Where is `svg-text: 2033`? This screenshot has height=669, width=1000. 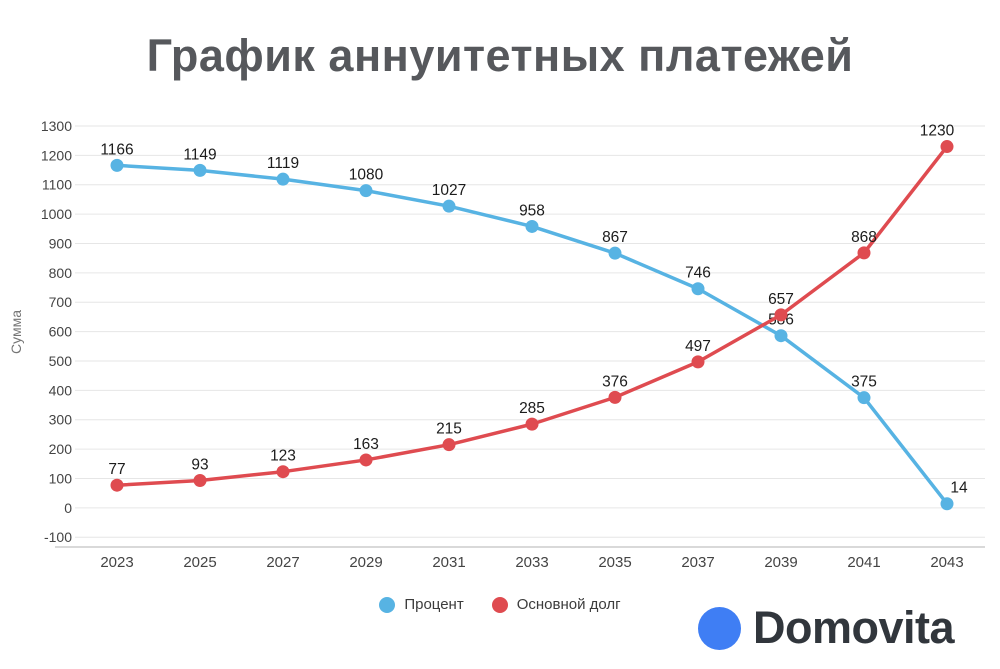
svg-text: 2033 is located at coordinates (531, 562).